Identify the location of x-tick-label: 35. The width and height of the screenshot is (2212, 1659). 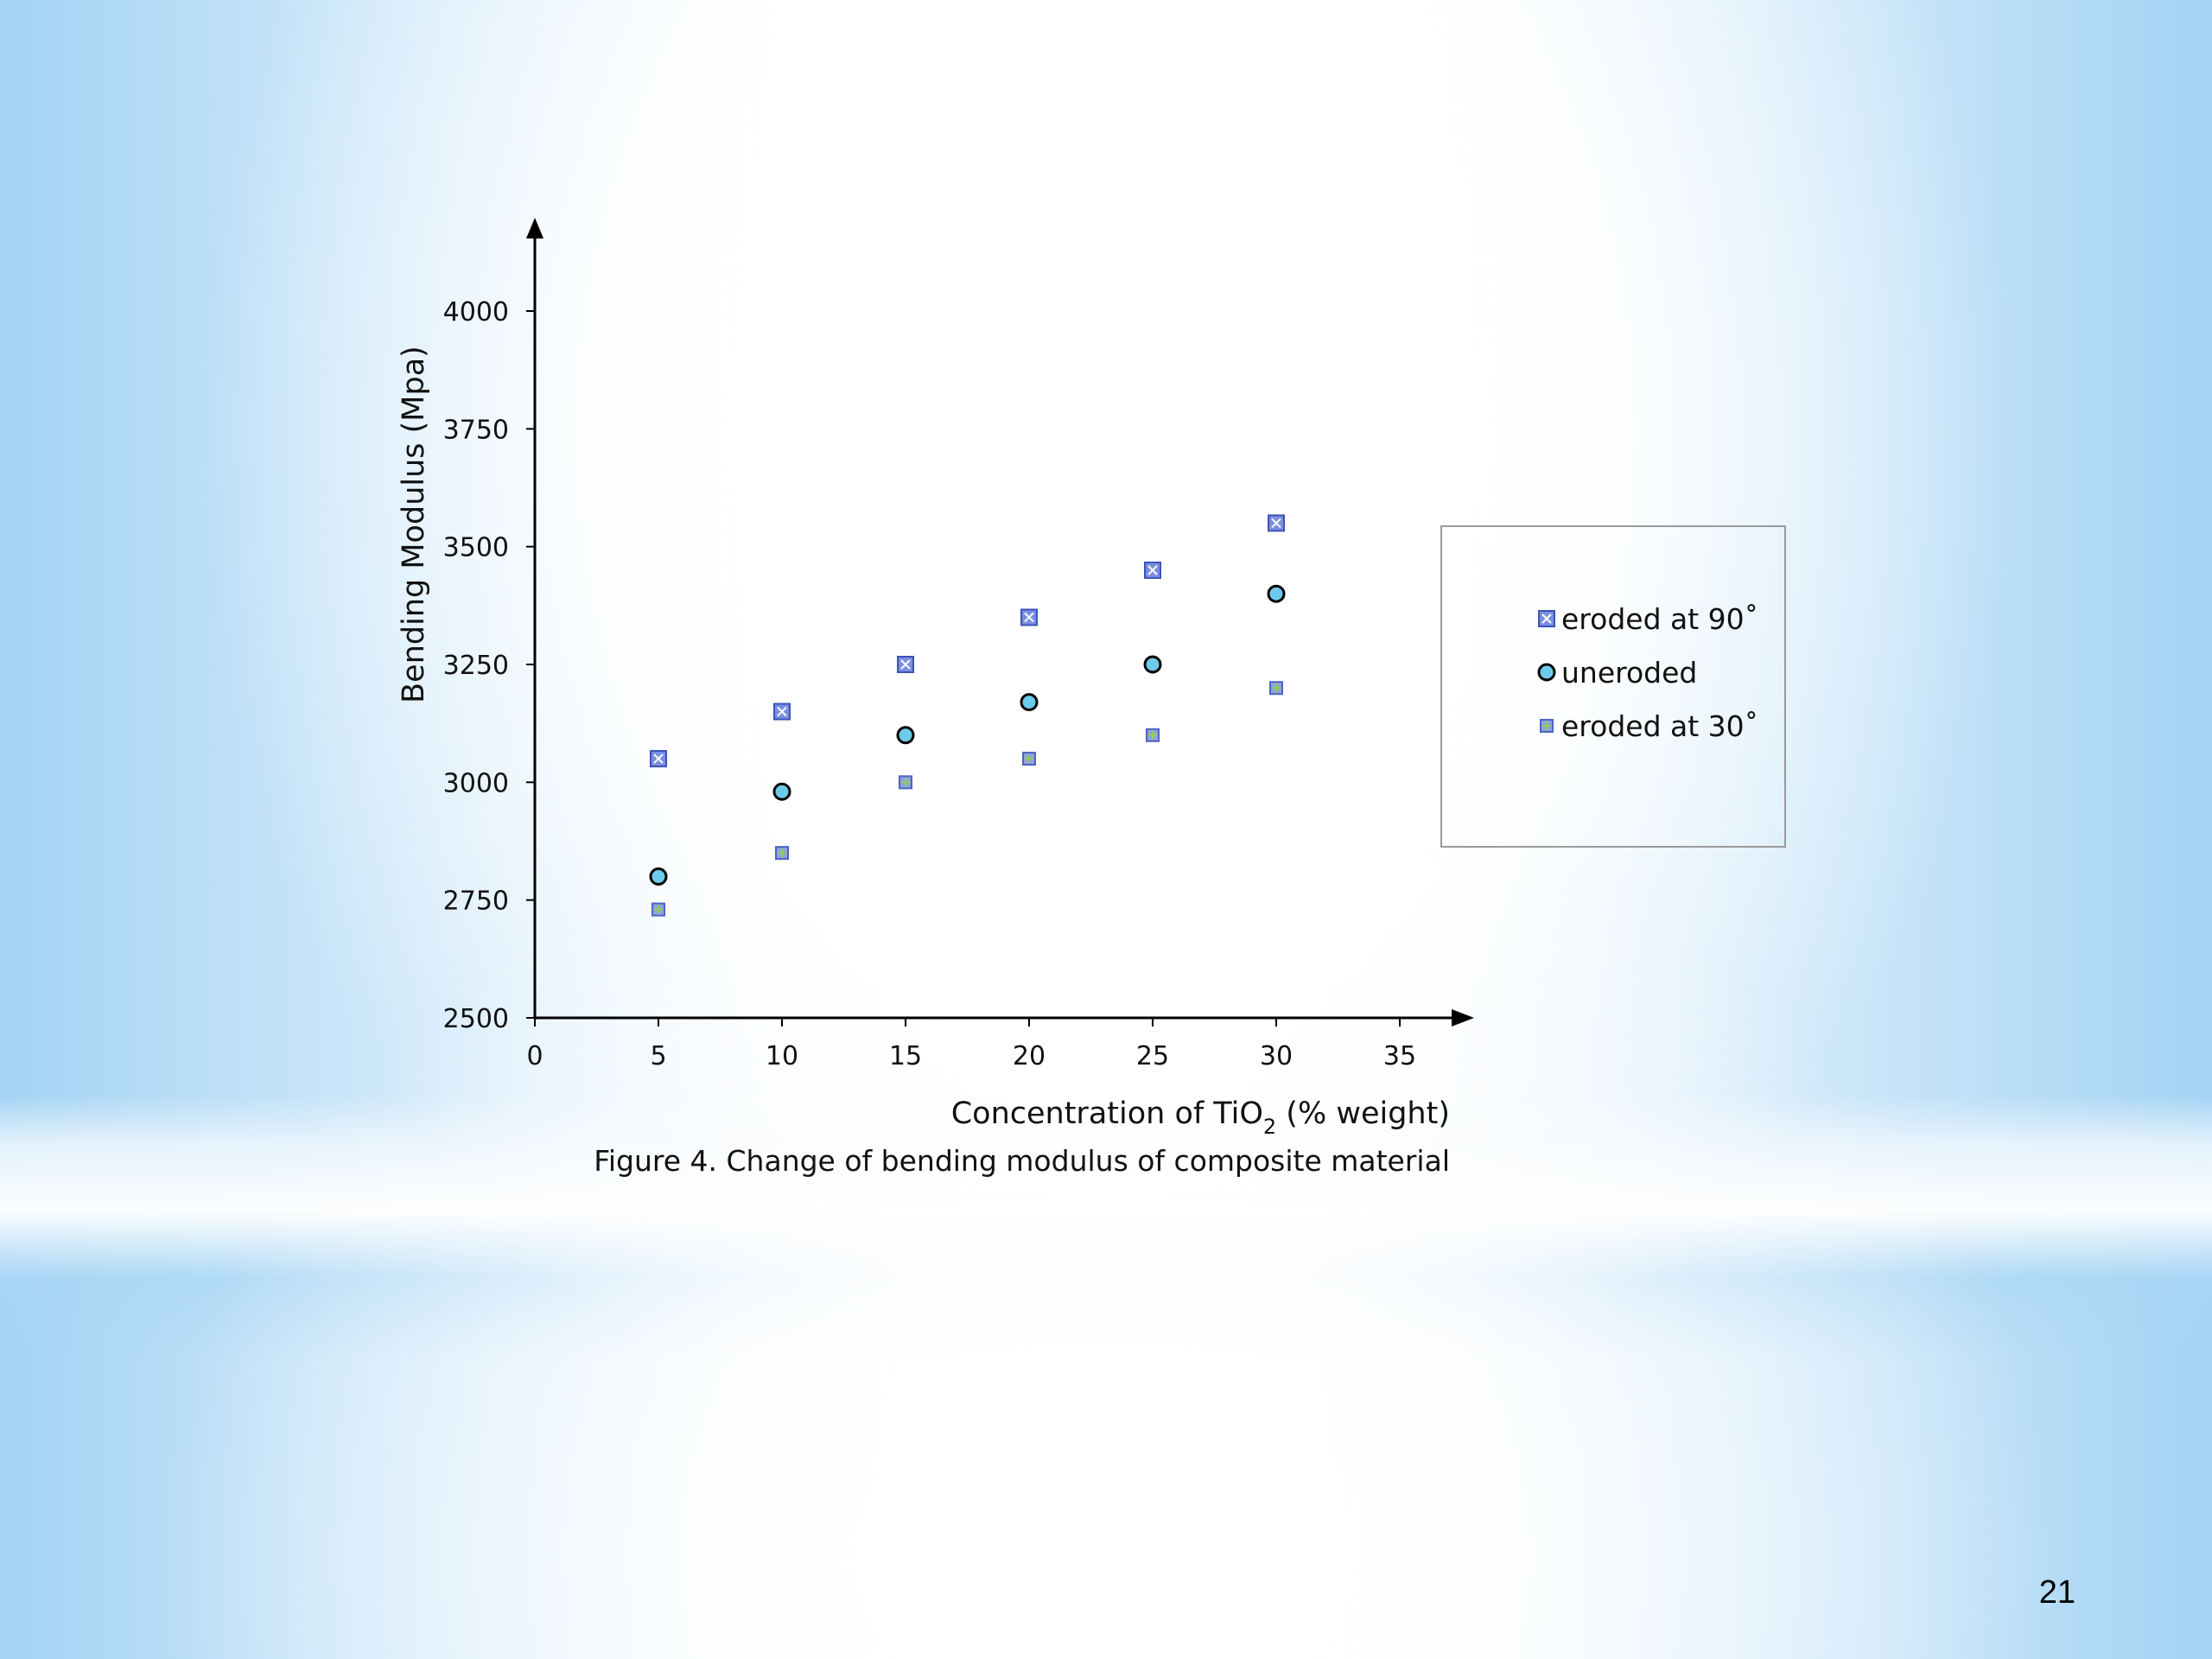
(1399, 1056).